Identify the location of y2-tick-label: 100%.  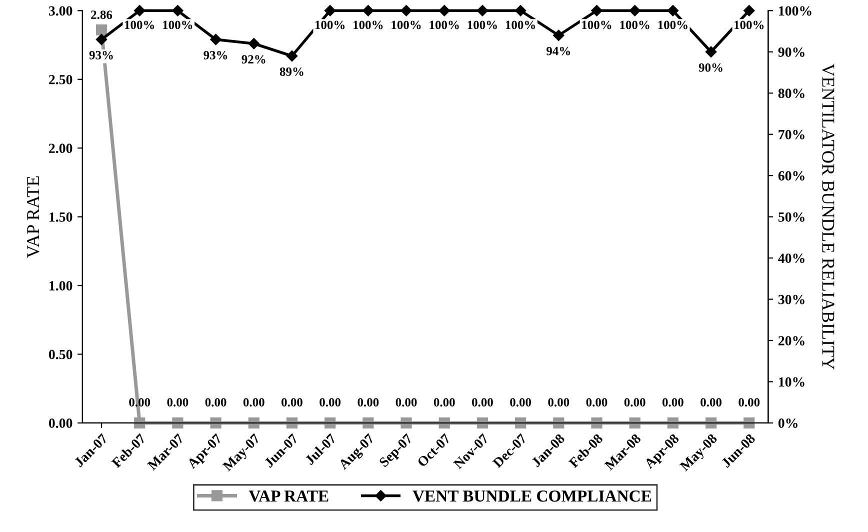
(795, 11).